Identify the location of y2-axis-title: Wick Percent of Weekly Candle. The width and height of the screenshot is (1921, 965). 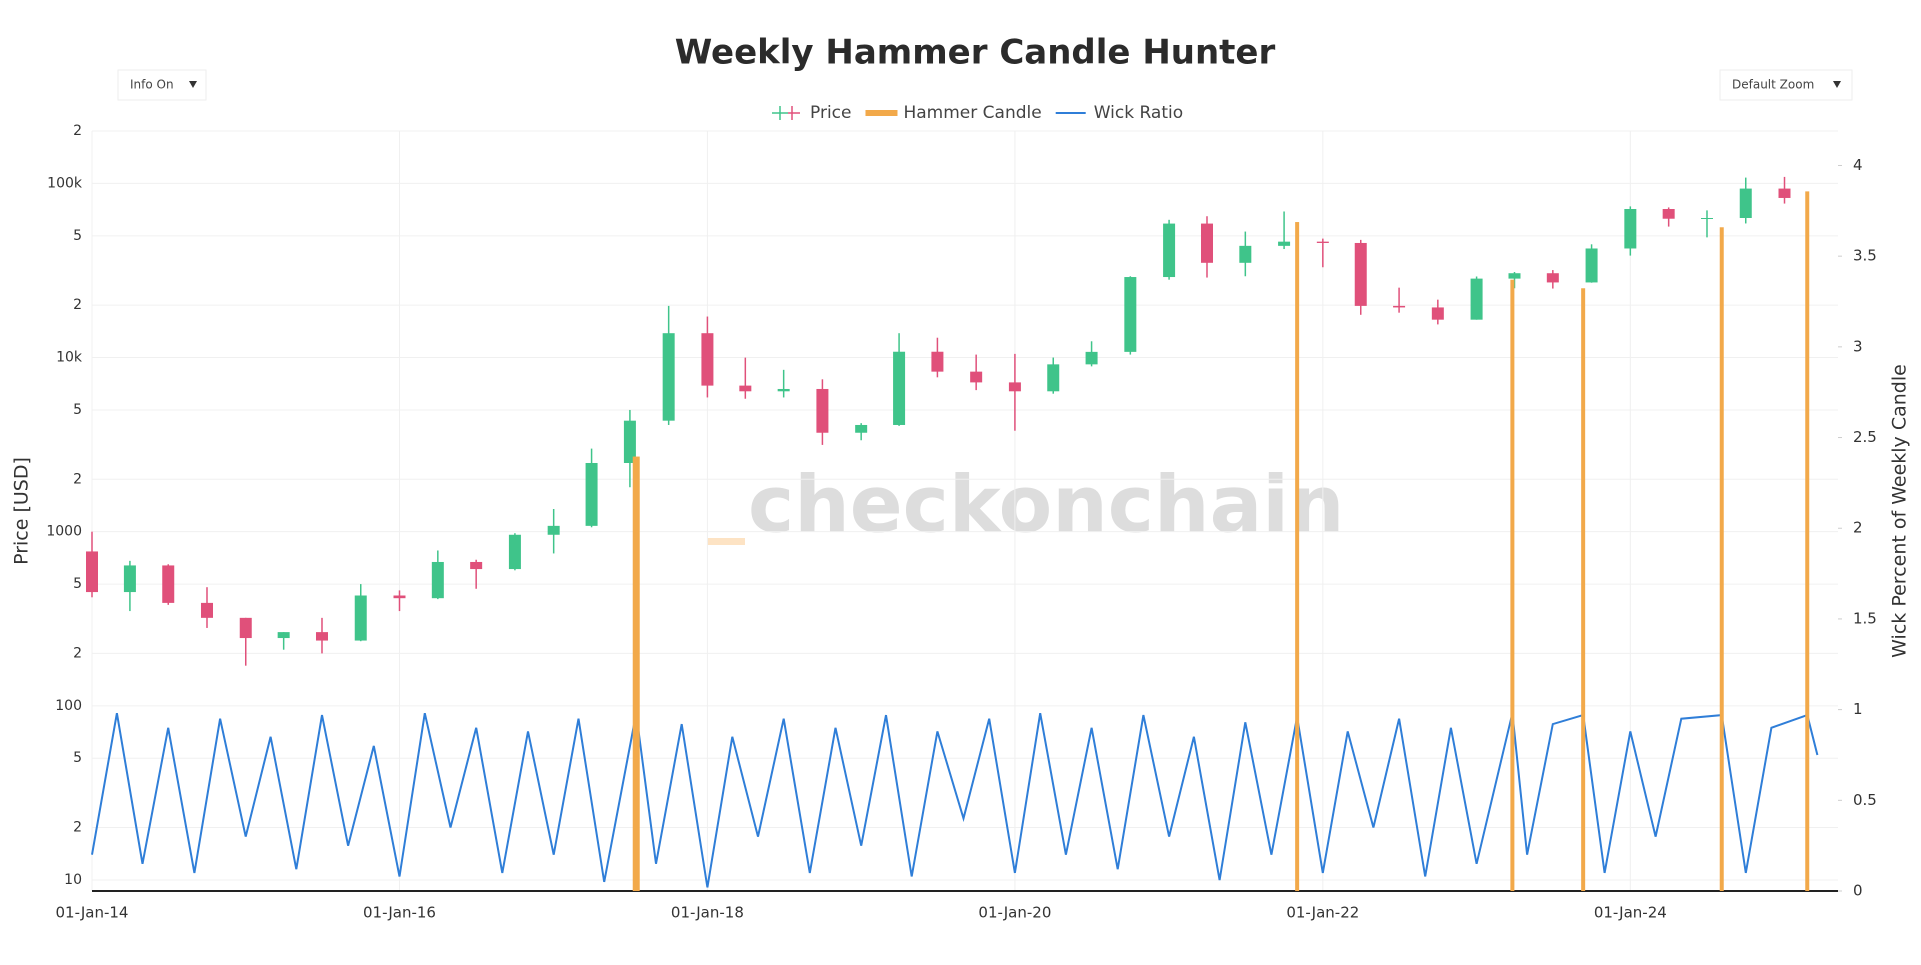
(1900, 511).